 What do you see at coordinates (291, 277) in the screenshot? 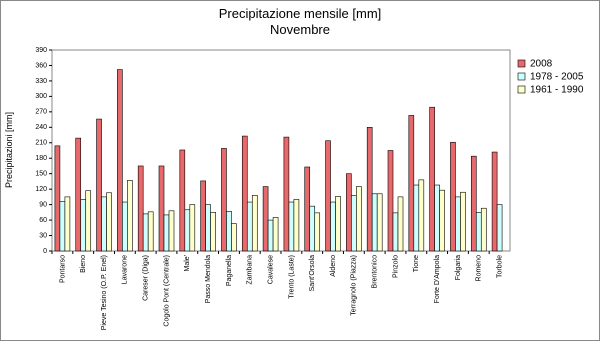
I see `x-tick-label: Trento (Laste)` at bounding box center [291, 277].